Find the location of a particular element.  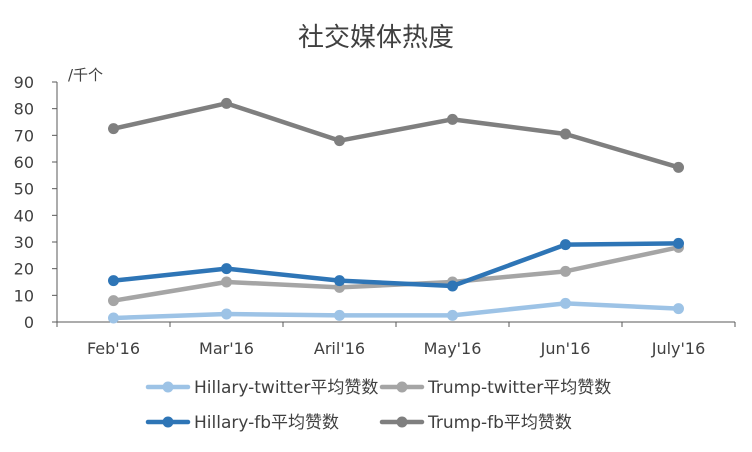

legend-item: Trump-fb平均赞数 is located at coordinates (475, 423).